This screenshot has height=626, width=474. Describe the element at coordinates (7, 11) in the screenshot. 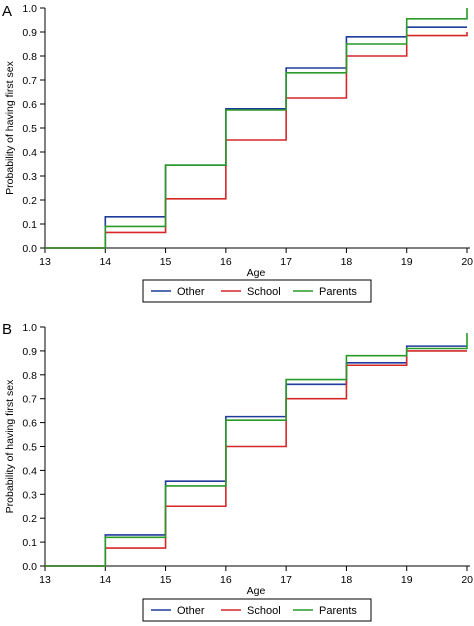

I see `panel-label: A` at that location.